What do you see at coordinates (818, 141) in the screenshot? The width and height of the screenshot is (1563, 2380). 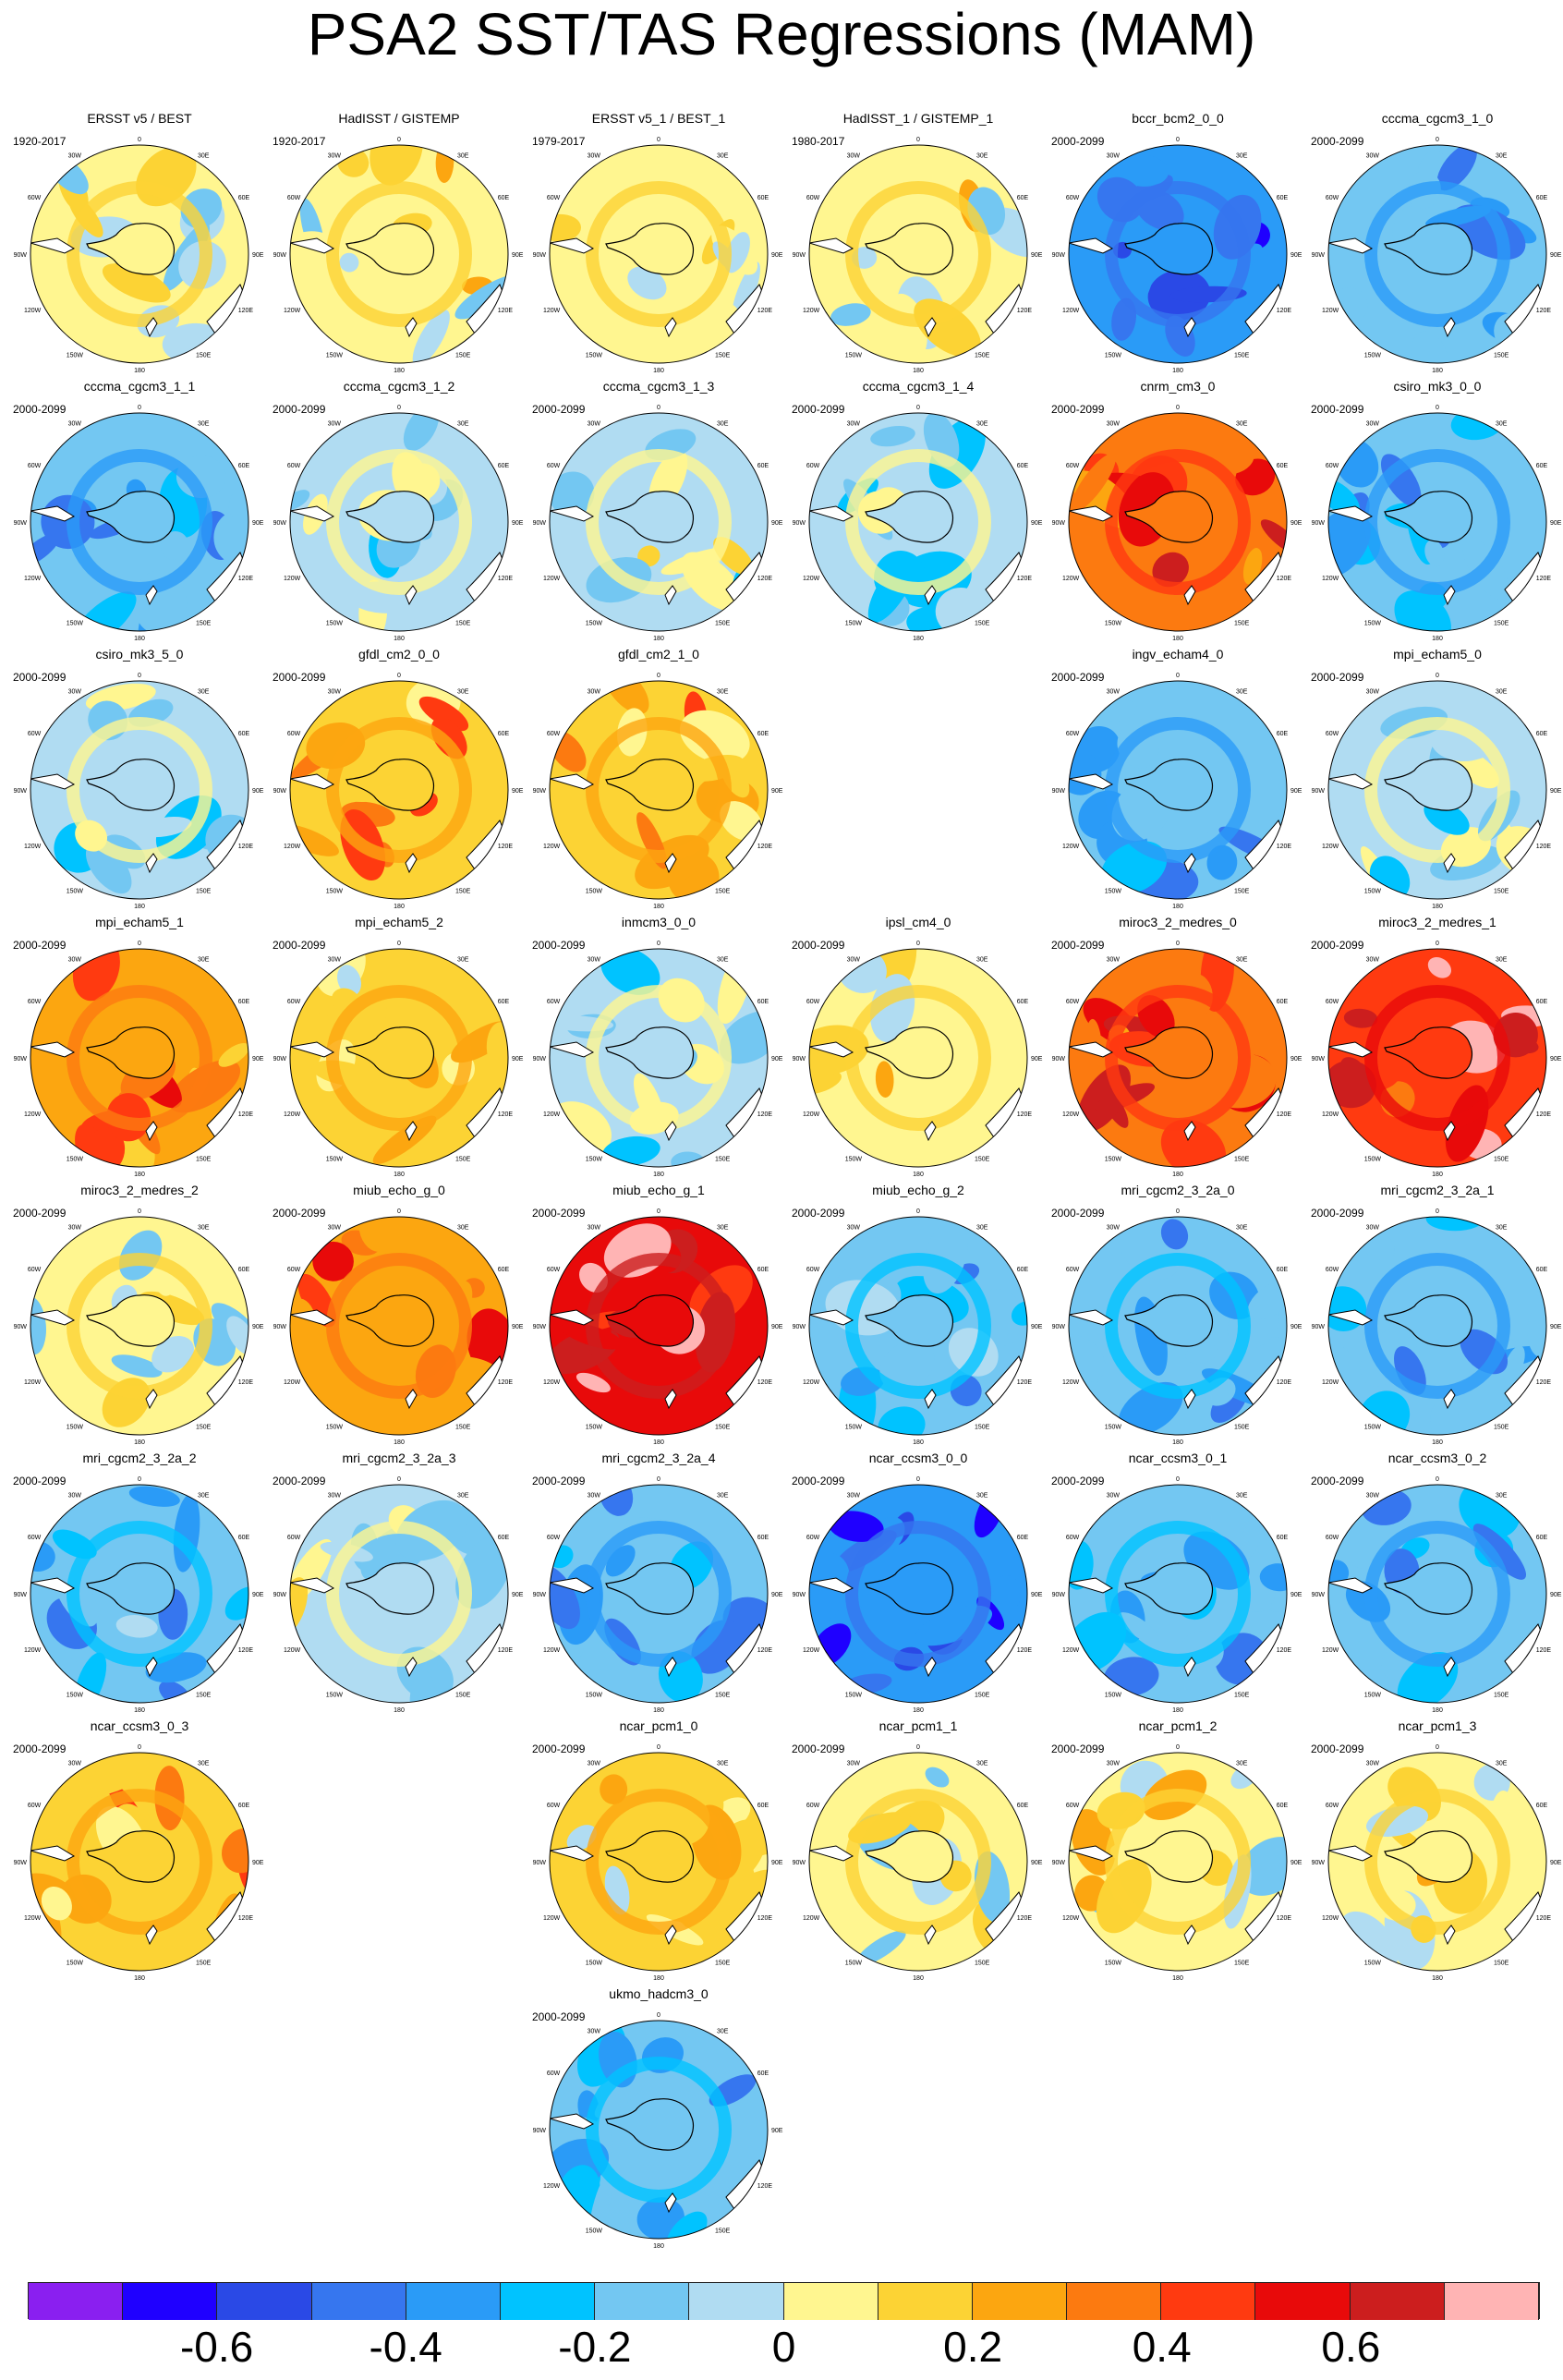 I see `panel-period: 1980-2017` at bounding box center [818, 141].